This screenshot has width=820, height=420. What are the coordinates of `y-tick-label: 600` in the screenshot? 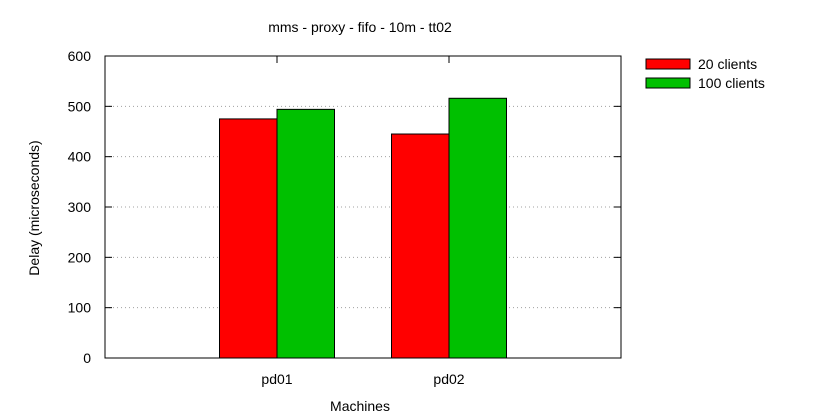 It's located at (80, 56).